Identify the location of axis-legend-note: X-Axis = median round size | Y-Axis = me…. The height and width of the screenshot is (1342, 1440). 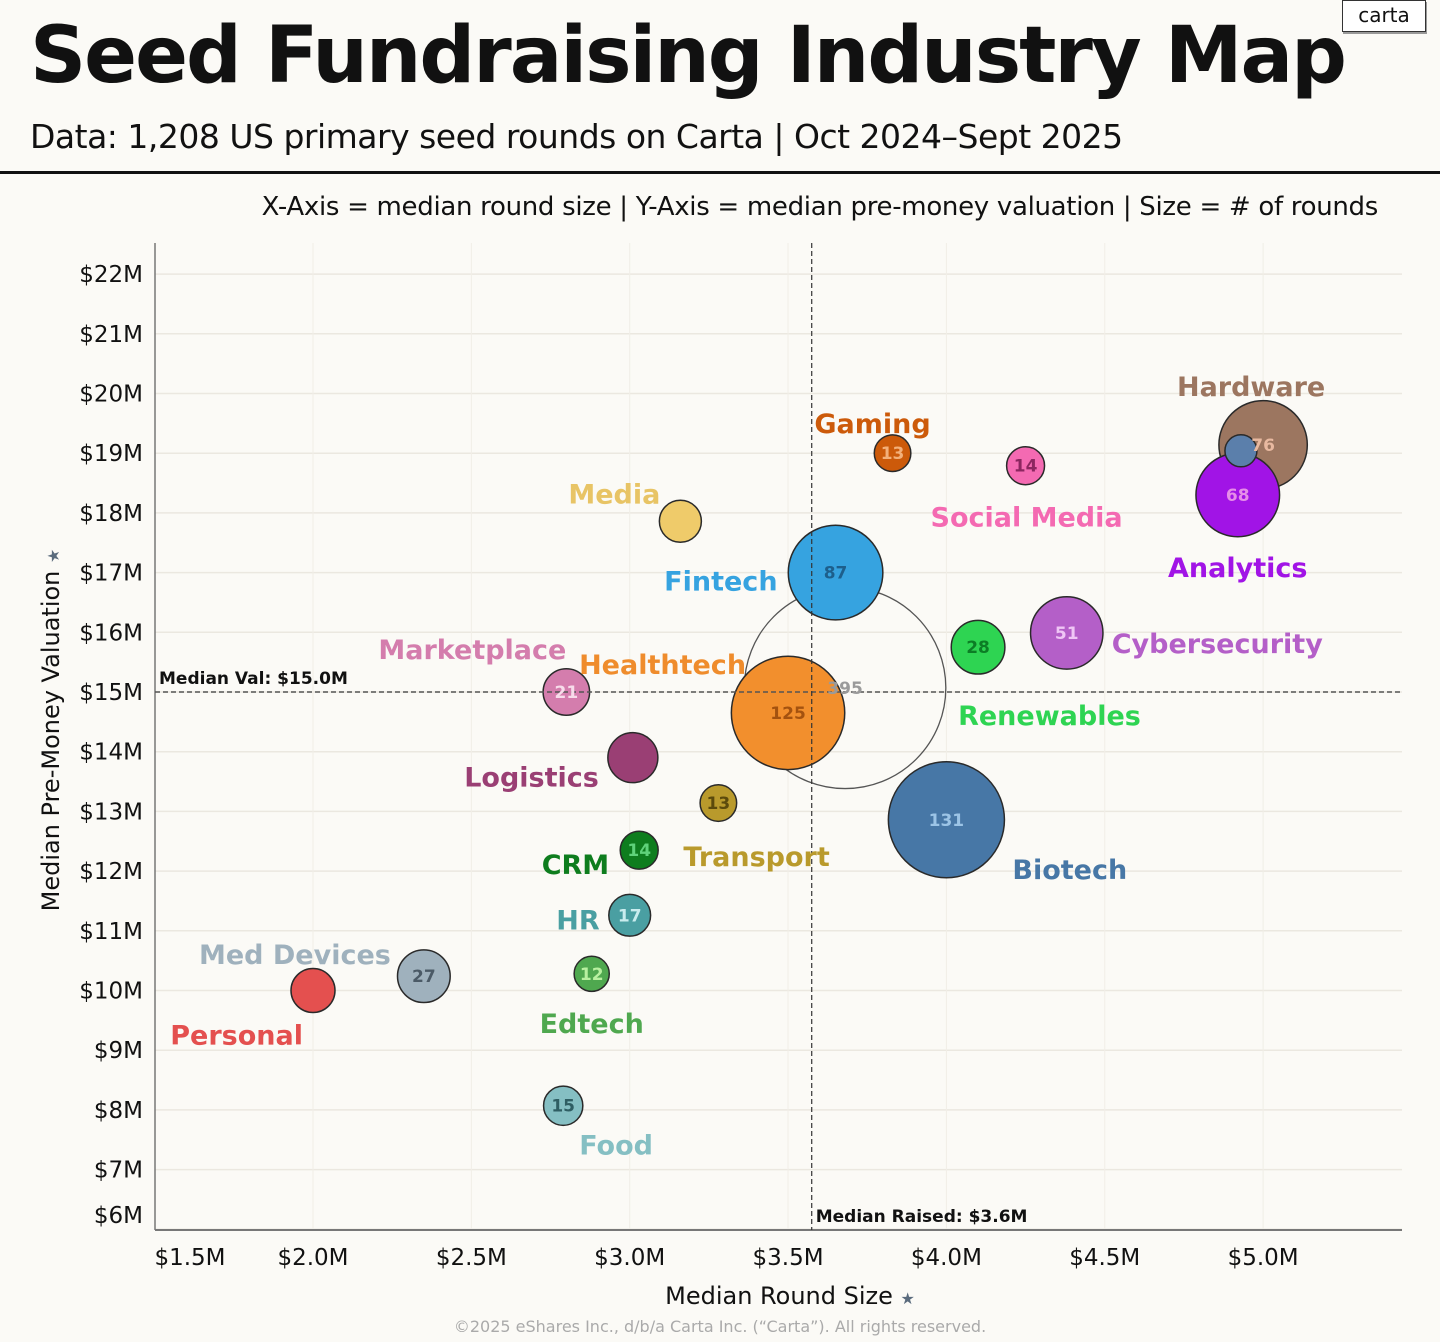
(820, 207).